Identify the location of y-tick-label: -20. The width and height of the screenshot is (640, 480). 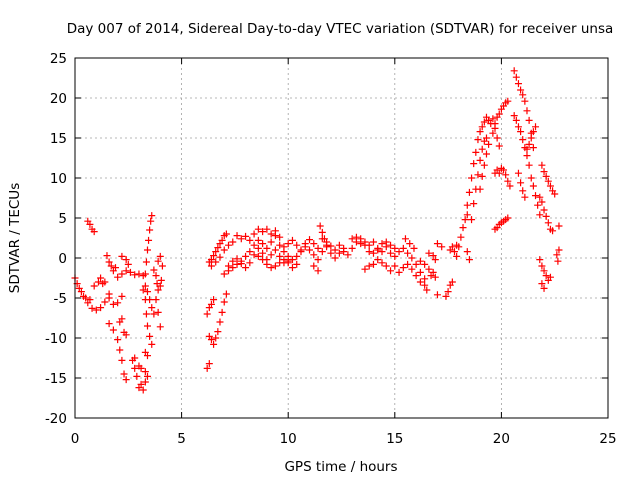
(56, 419).